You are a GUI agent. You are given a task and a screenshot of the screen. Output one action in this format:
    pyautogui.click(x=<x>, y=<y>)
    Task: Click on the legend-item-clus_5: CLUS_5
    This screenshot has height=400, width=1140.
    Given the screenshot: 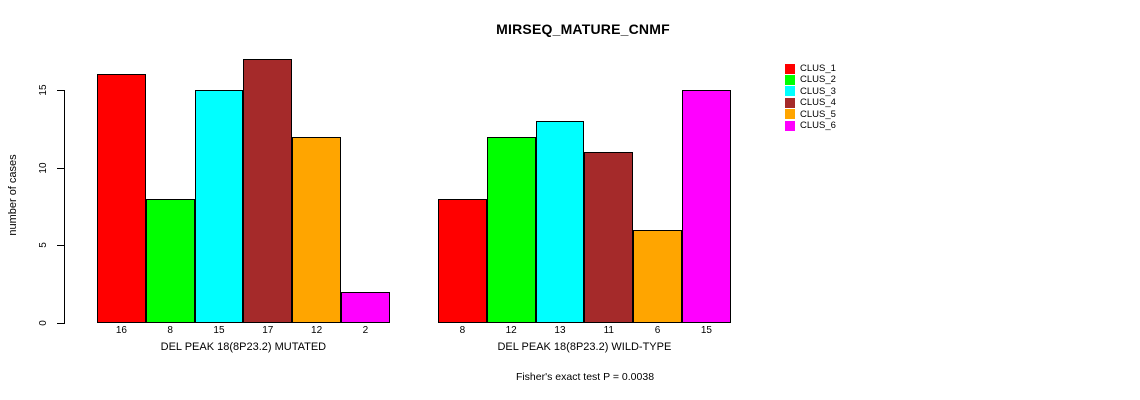 What is the action you would take?
    pyautogui.click(x=810, y=114)
    